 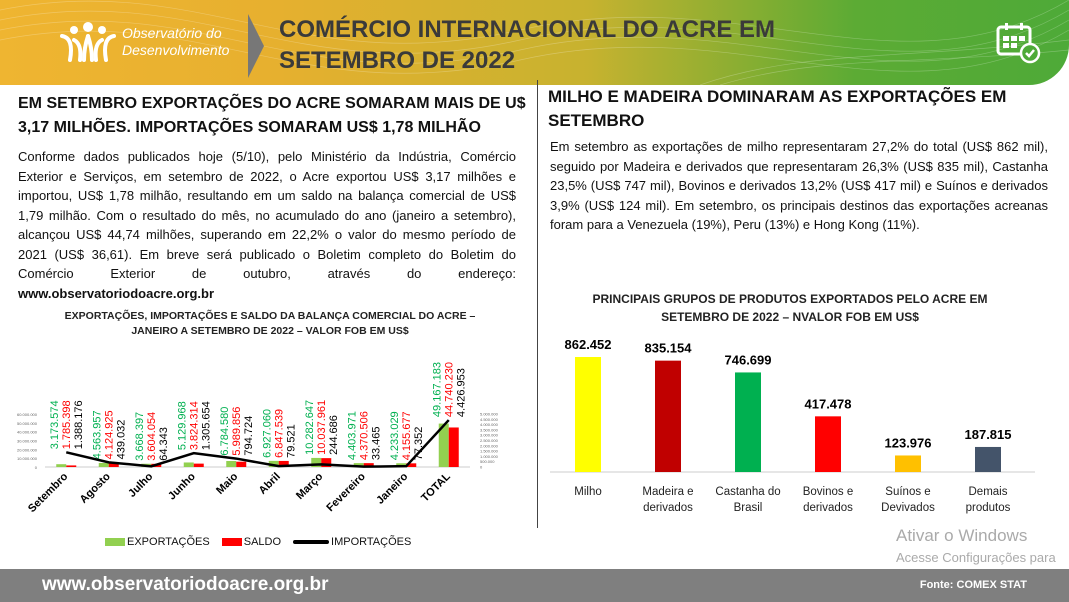 I want to click on legend-exportacoes: EXPORTAÇÕES, so click(x=157, y=542).